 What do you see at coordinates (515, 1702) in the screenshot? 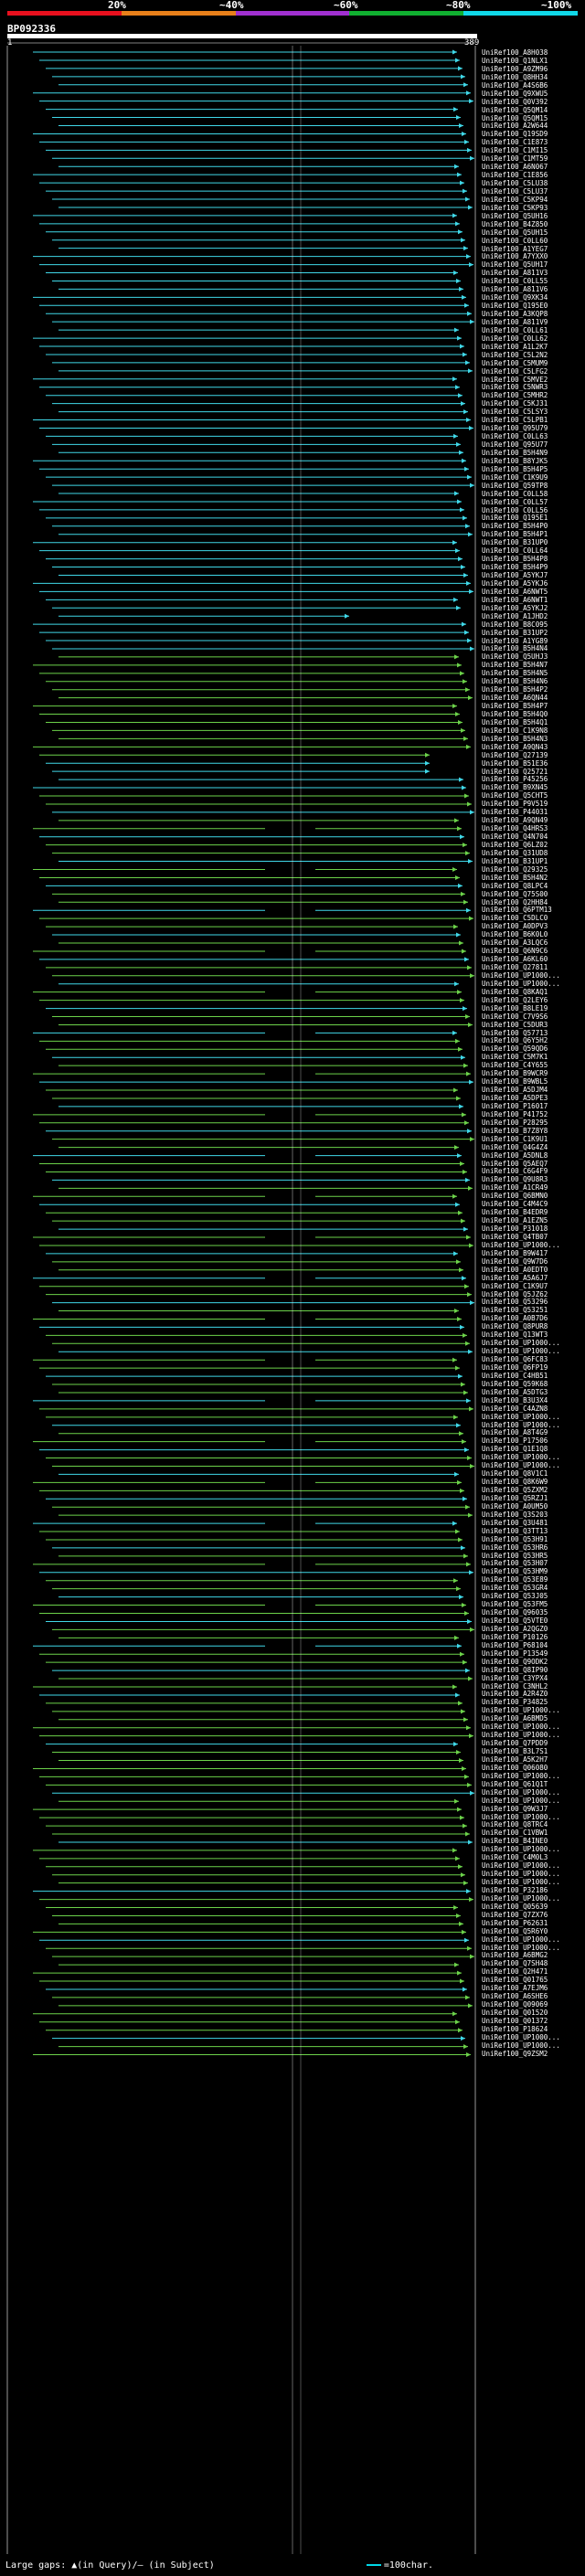
I see `hit-label: UniRef100_P34825` at bounding box center [515, 1702].